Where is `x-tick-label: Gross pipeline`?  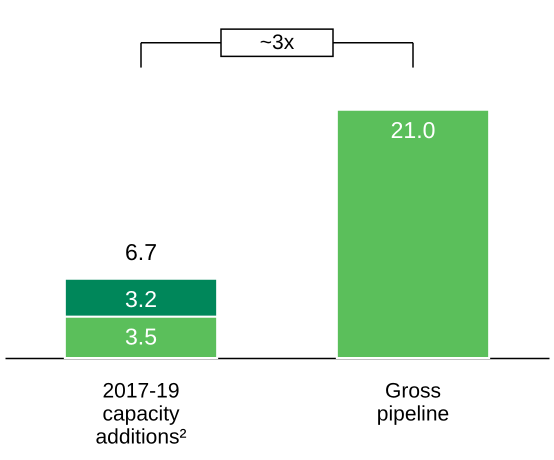
x-tick-label: Gross pipeline is located at coordinates (413, 403).